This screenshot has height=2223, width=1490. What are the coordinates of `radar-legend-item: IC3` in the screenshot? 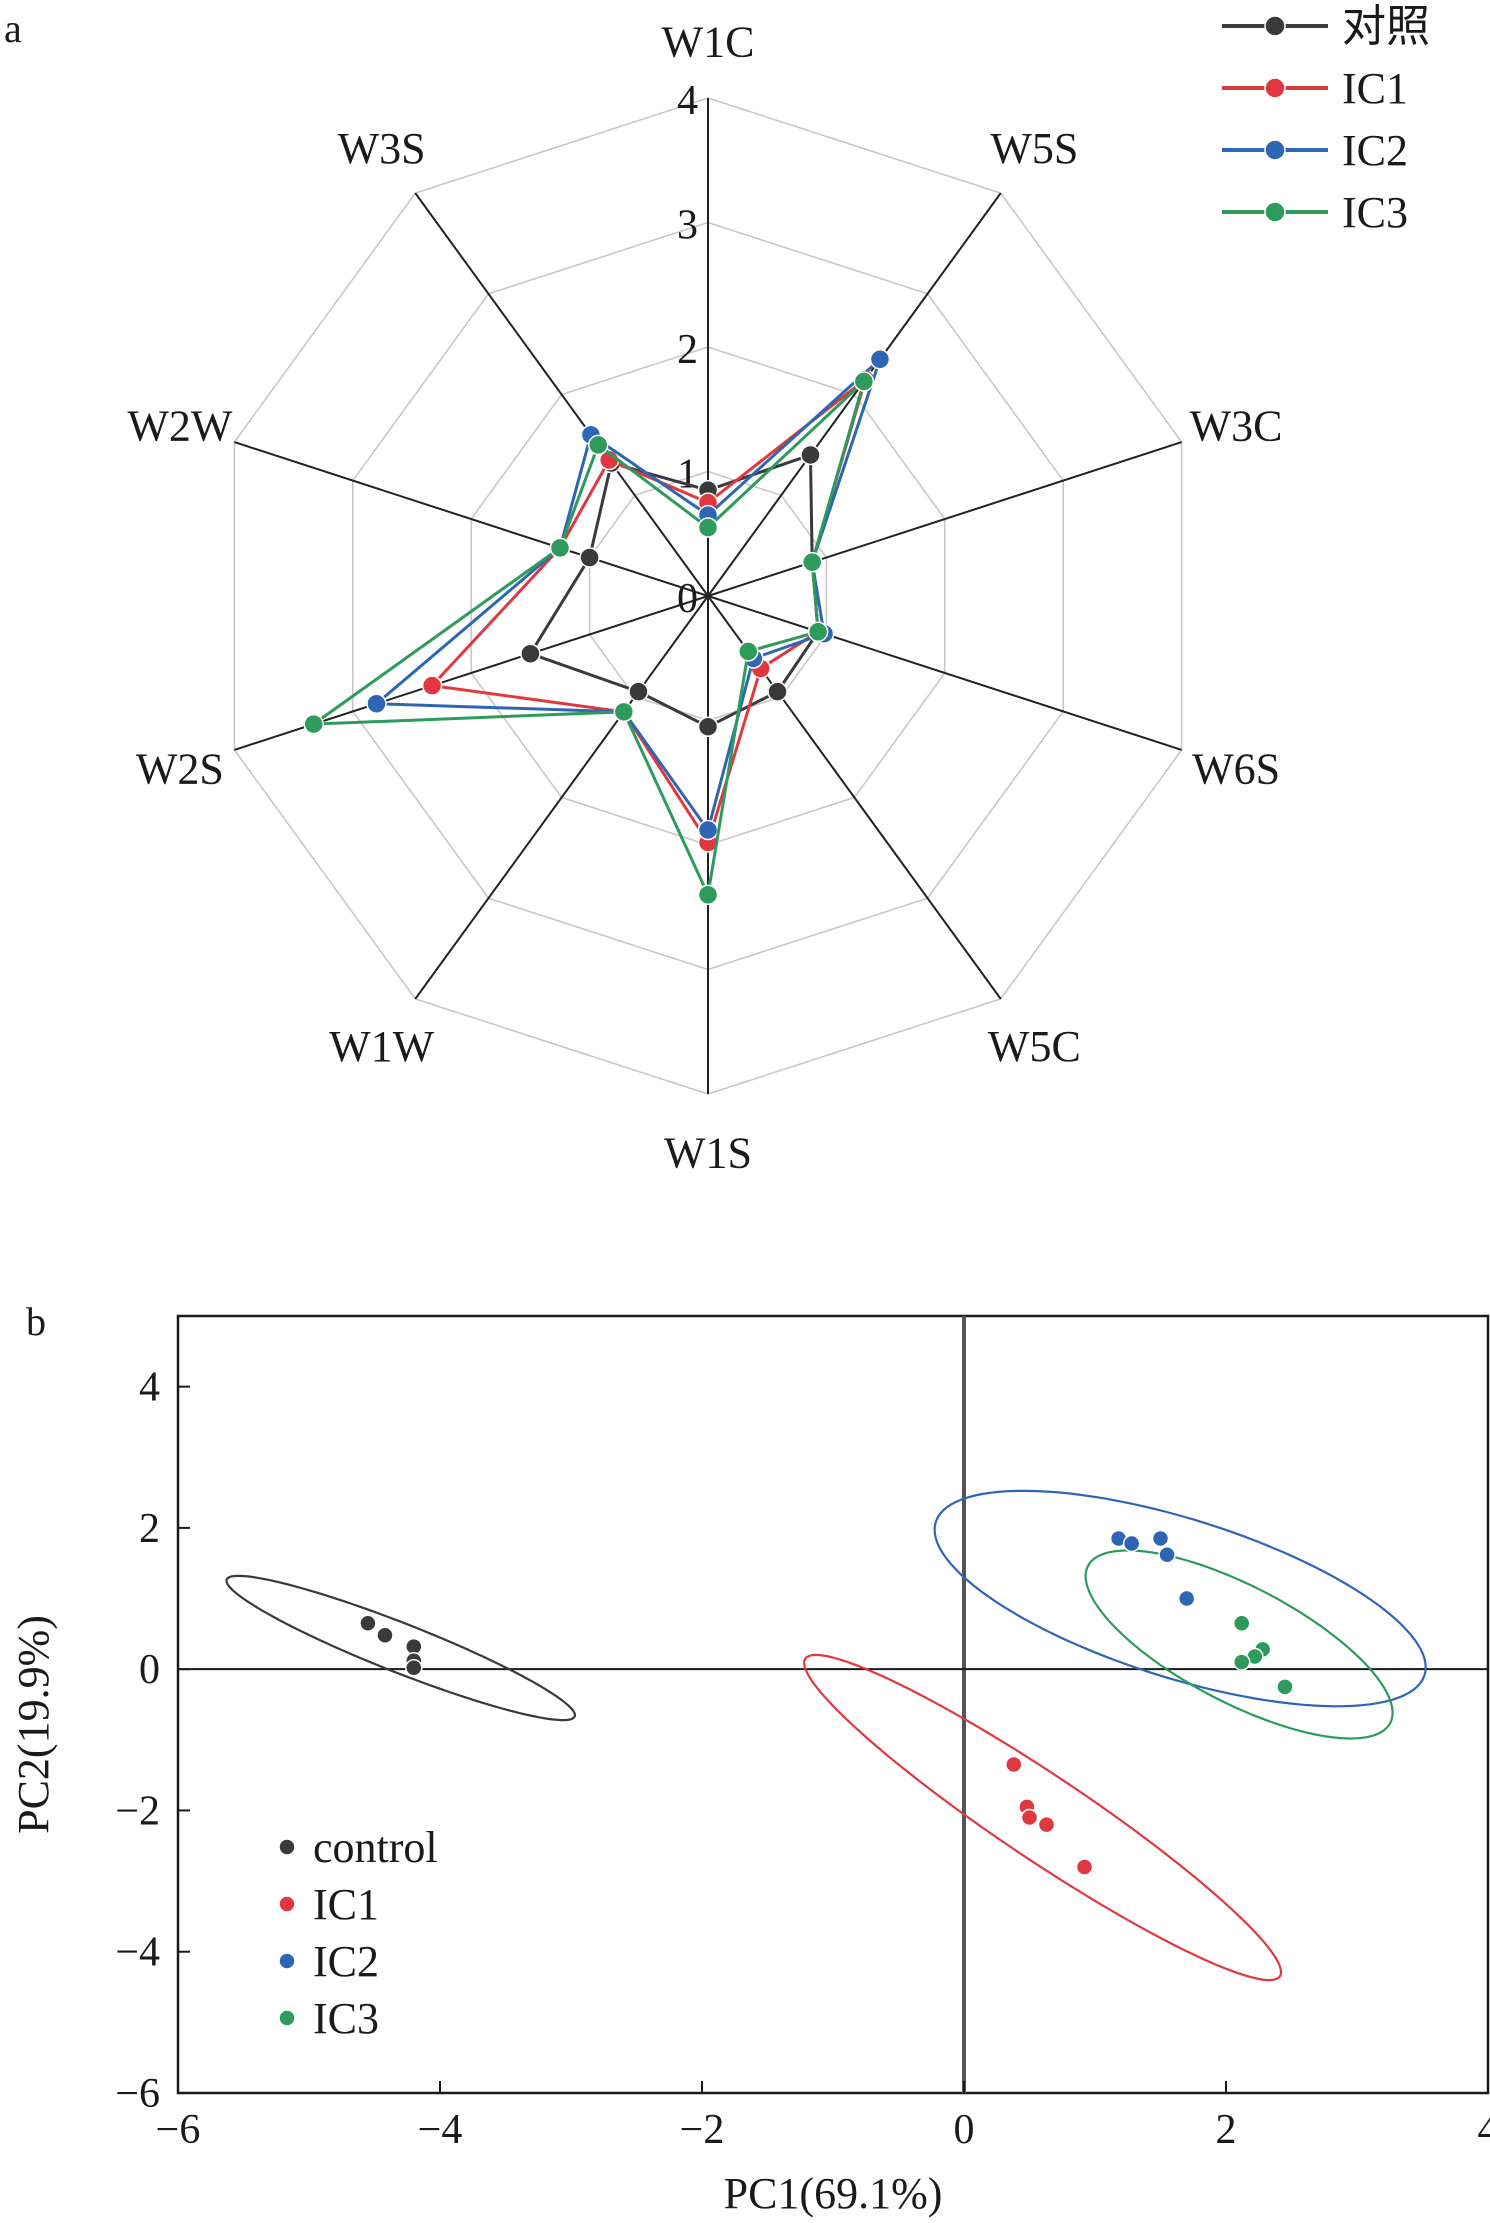 It's located at (1315, 212).